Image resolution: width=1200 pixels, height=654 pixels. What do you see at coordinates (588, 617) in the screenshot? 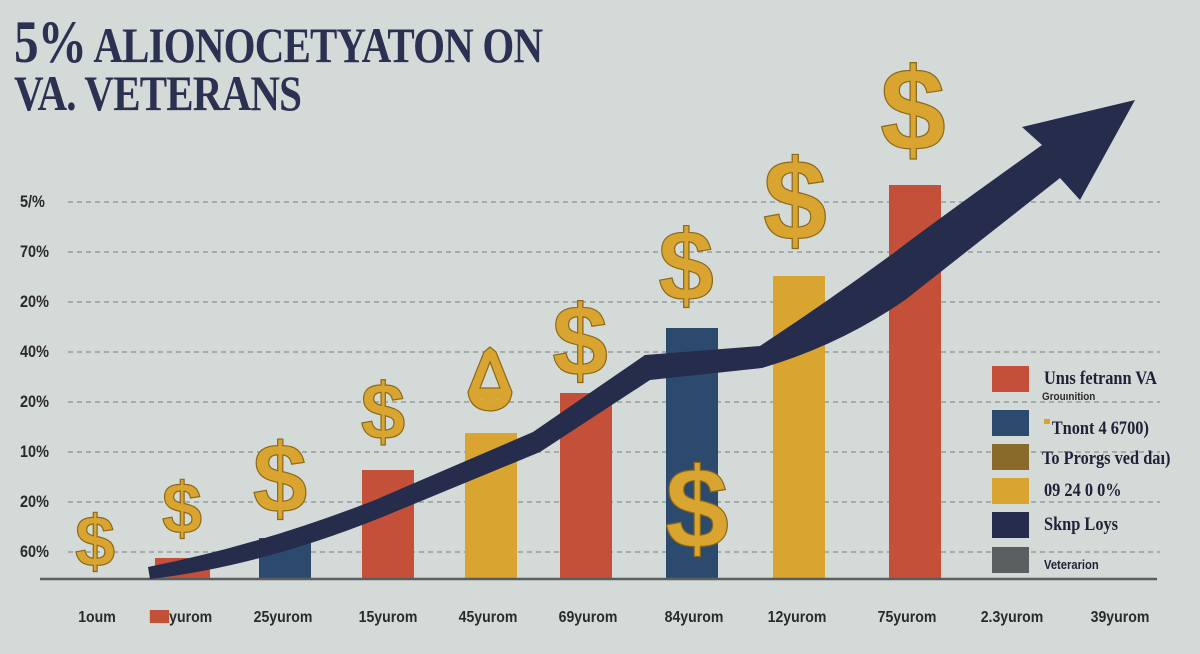
I see `x-tick-label: 69yurom` at bounding box center [588, 617].